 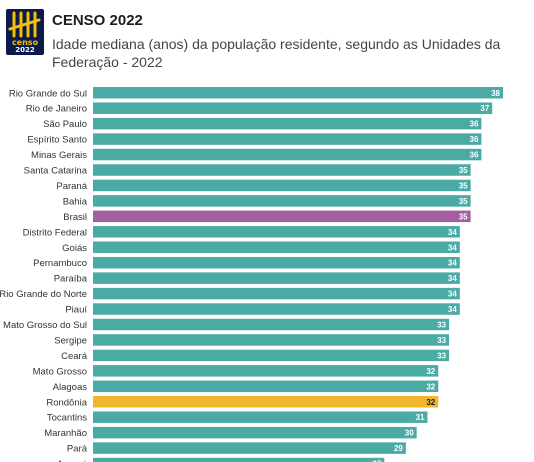 What do you see at coordinates (70, 340) in the screenshot?
I see `category-label-sergipe: Sergipe` at bounding box center [70, 340].